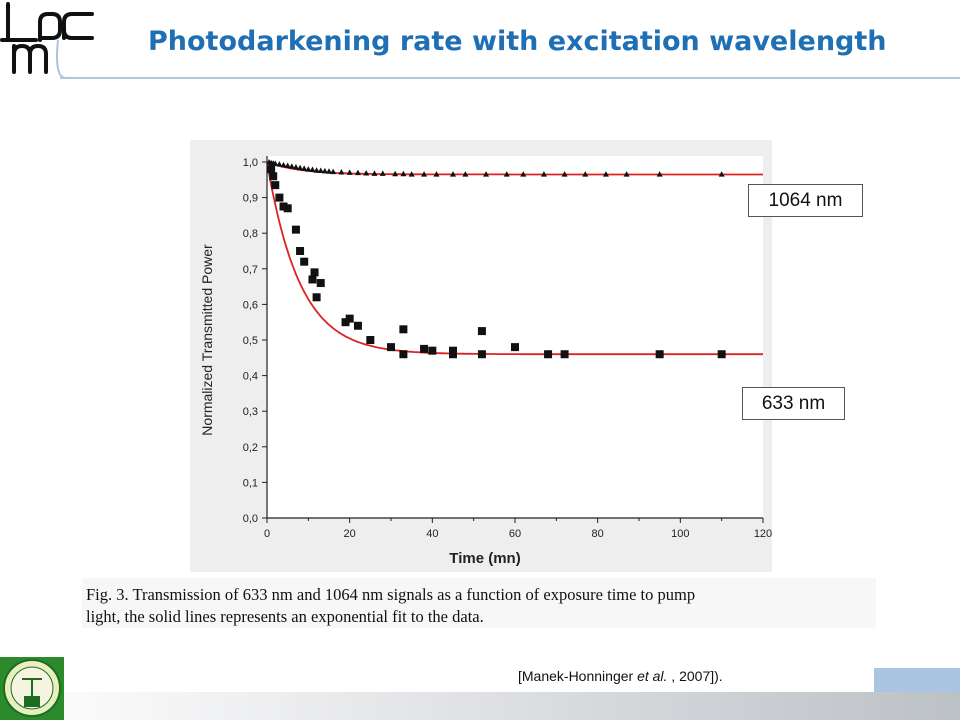 This screenshot has width=960, height=720. Describe the element at coordinates (267, 534) in the screenshot. I see `x-tick-label: 0` at that location.